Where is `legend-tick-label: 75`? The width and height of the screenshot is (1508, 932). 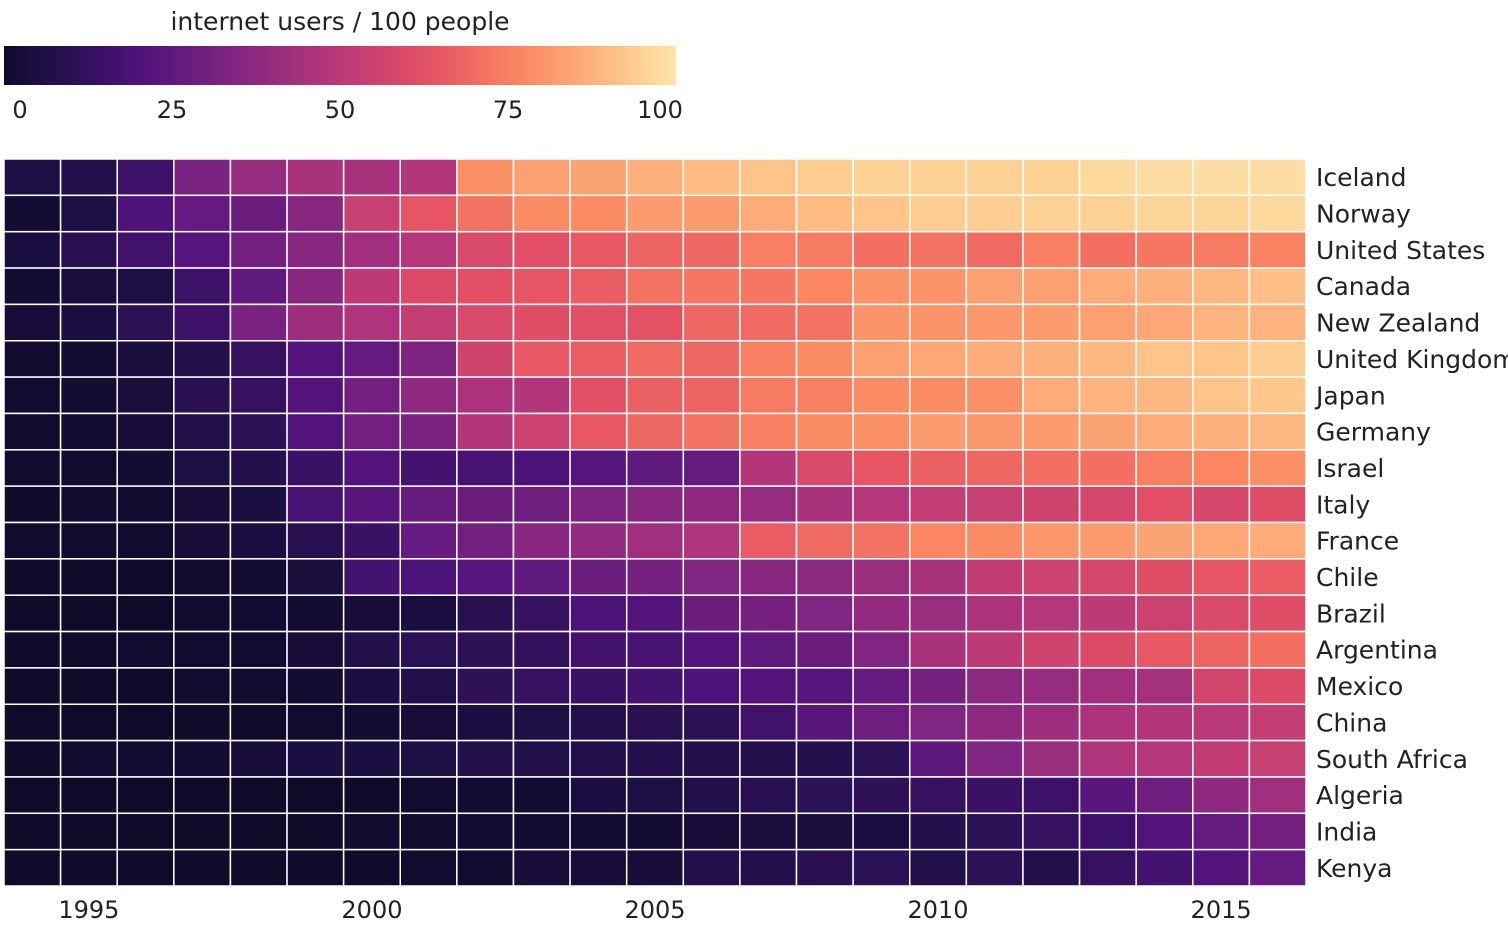
legend-tick-label: 75 is located at coordinates (508, 110).